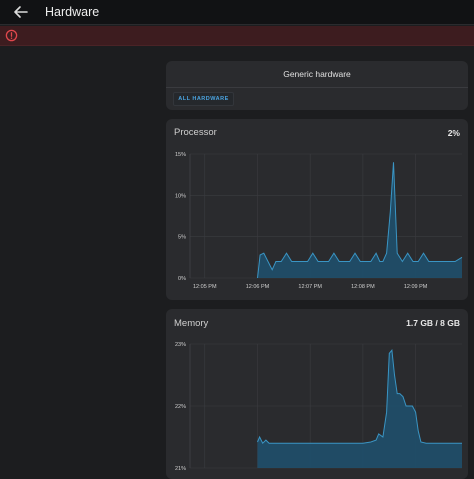 The width and height of the screenshot is (474, 479). What do you see at coordinates (237, 12) in the screenshot?
I see `top-app-bar: Hardware` at bounding box center [237, 12].